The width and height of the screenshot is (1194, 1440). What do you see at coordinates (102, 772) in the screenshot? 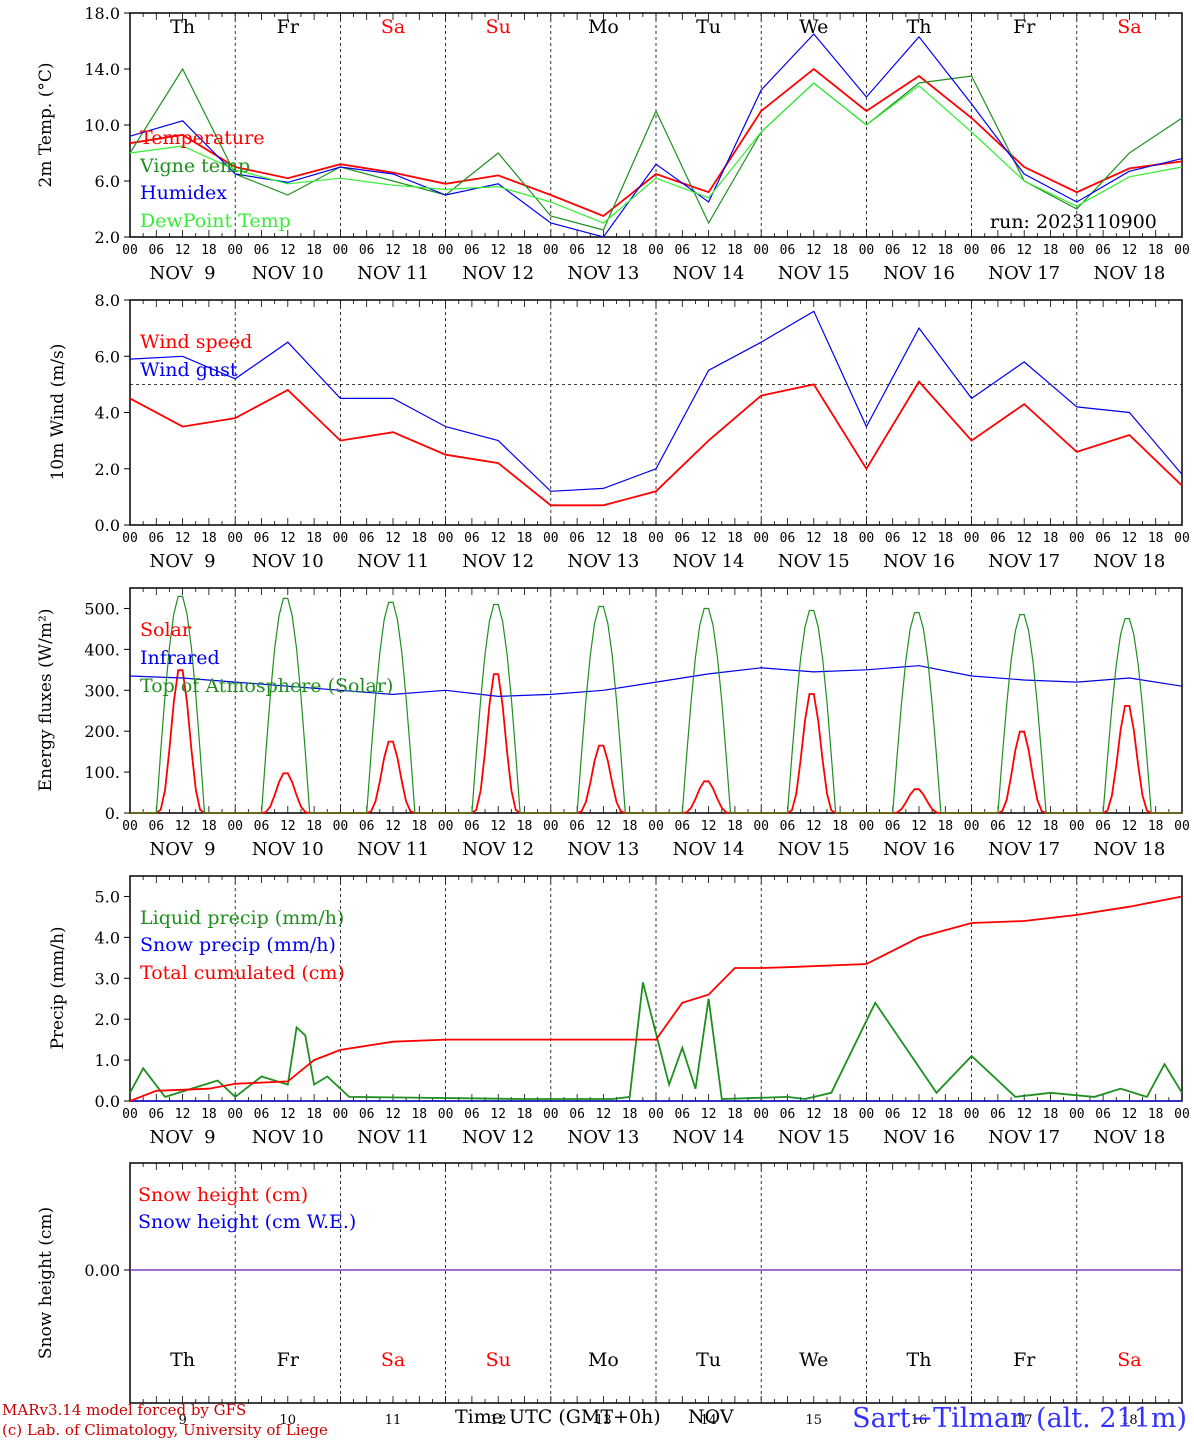
I see `y-tick-label: 100.` at bounding box center [102, 772].